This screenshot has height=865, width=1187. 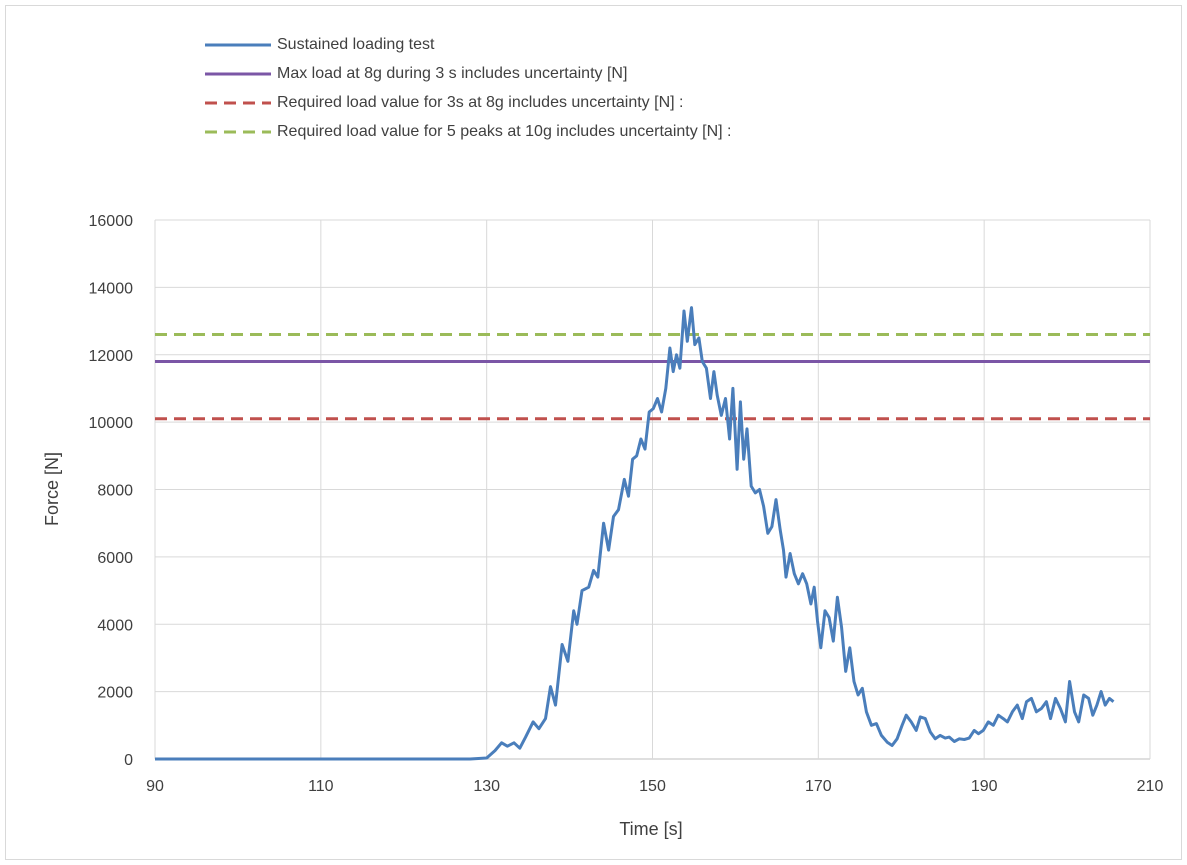 I want to click on y-tick-label: 14000, so click(x=111, y=288).